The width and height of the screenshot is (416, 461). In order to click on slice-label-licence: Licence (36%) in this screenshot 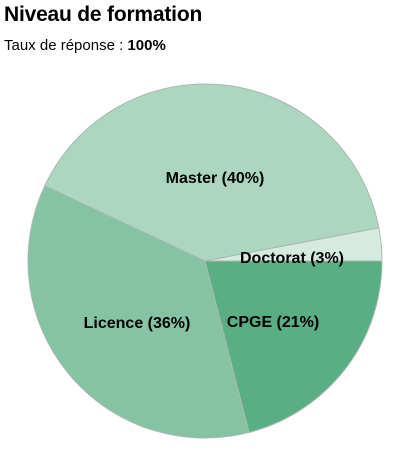, I will do `click(137, 323)`.